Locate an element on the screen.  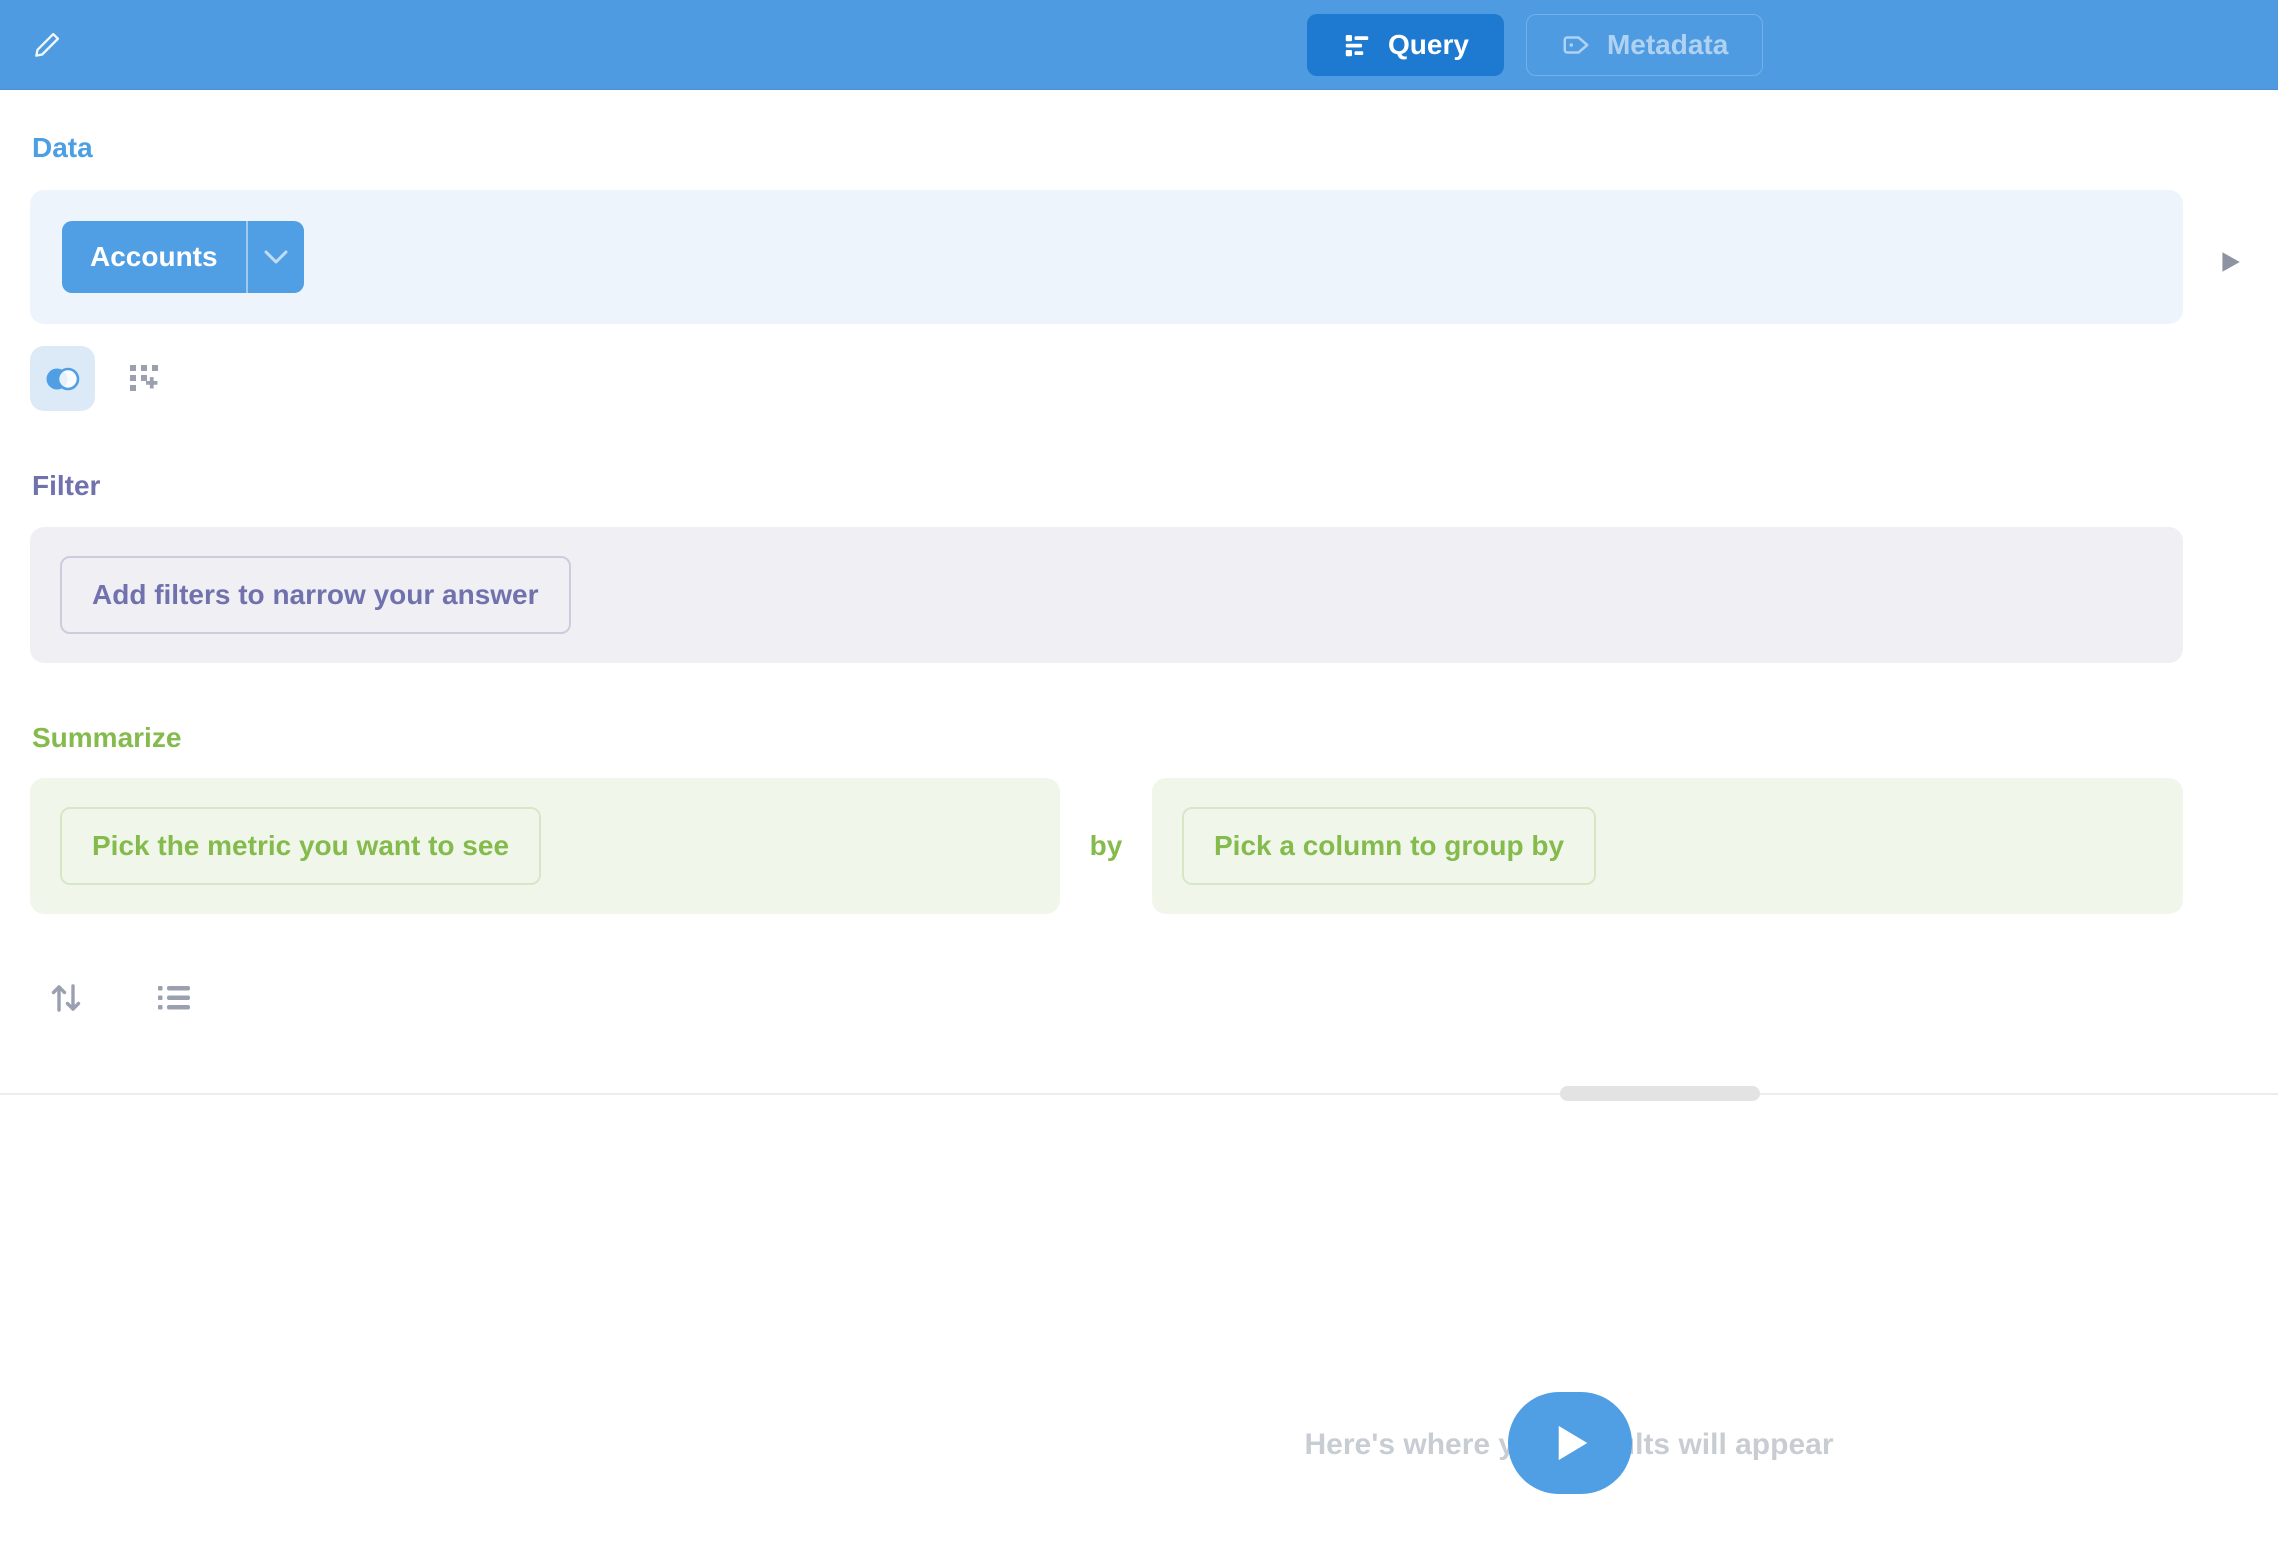
edit-title-button is located at coordinates (48, 44).